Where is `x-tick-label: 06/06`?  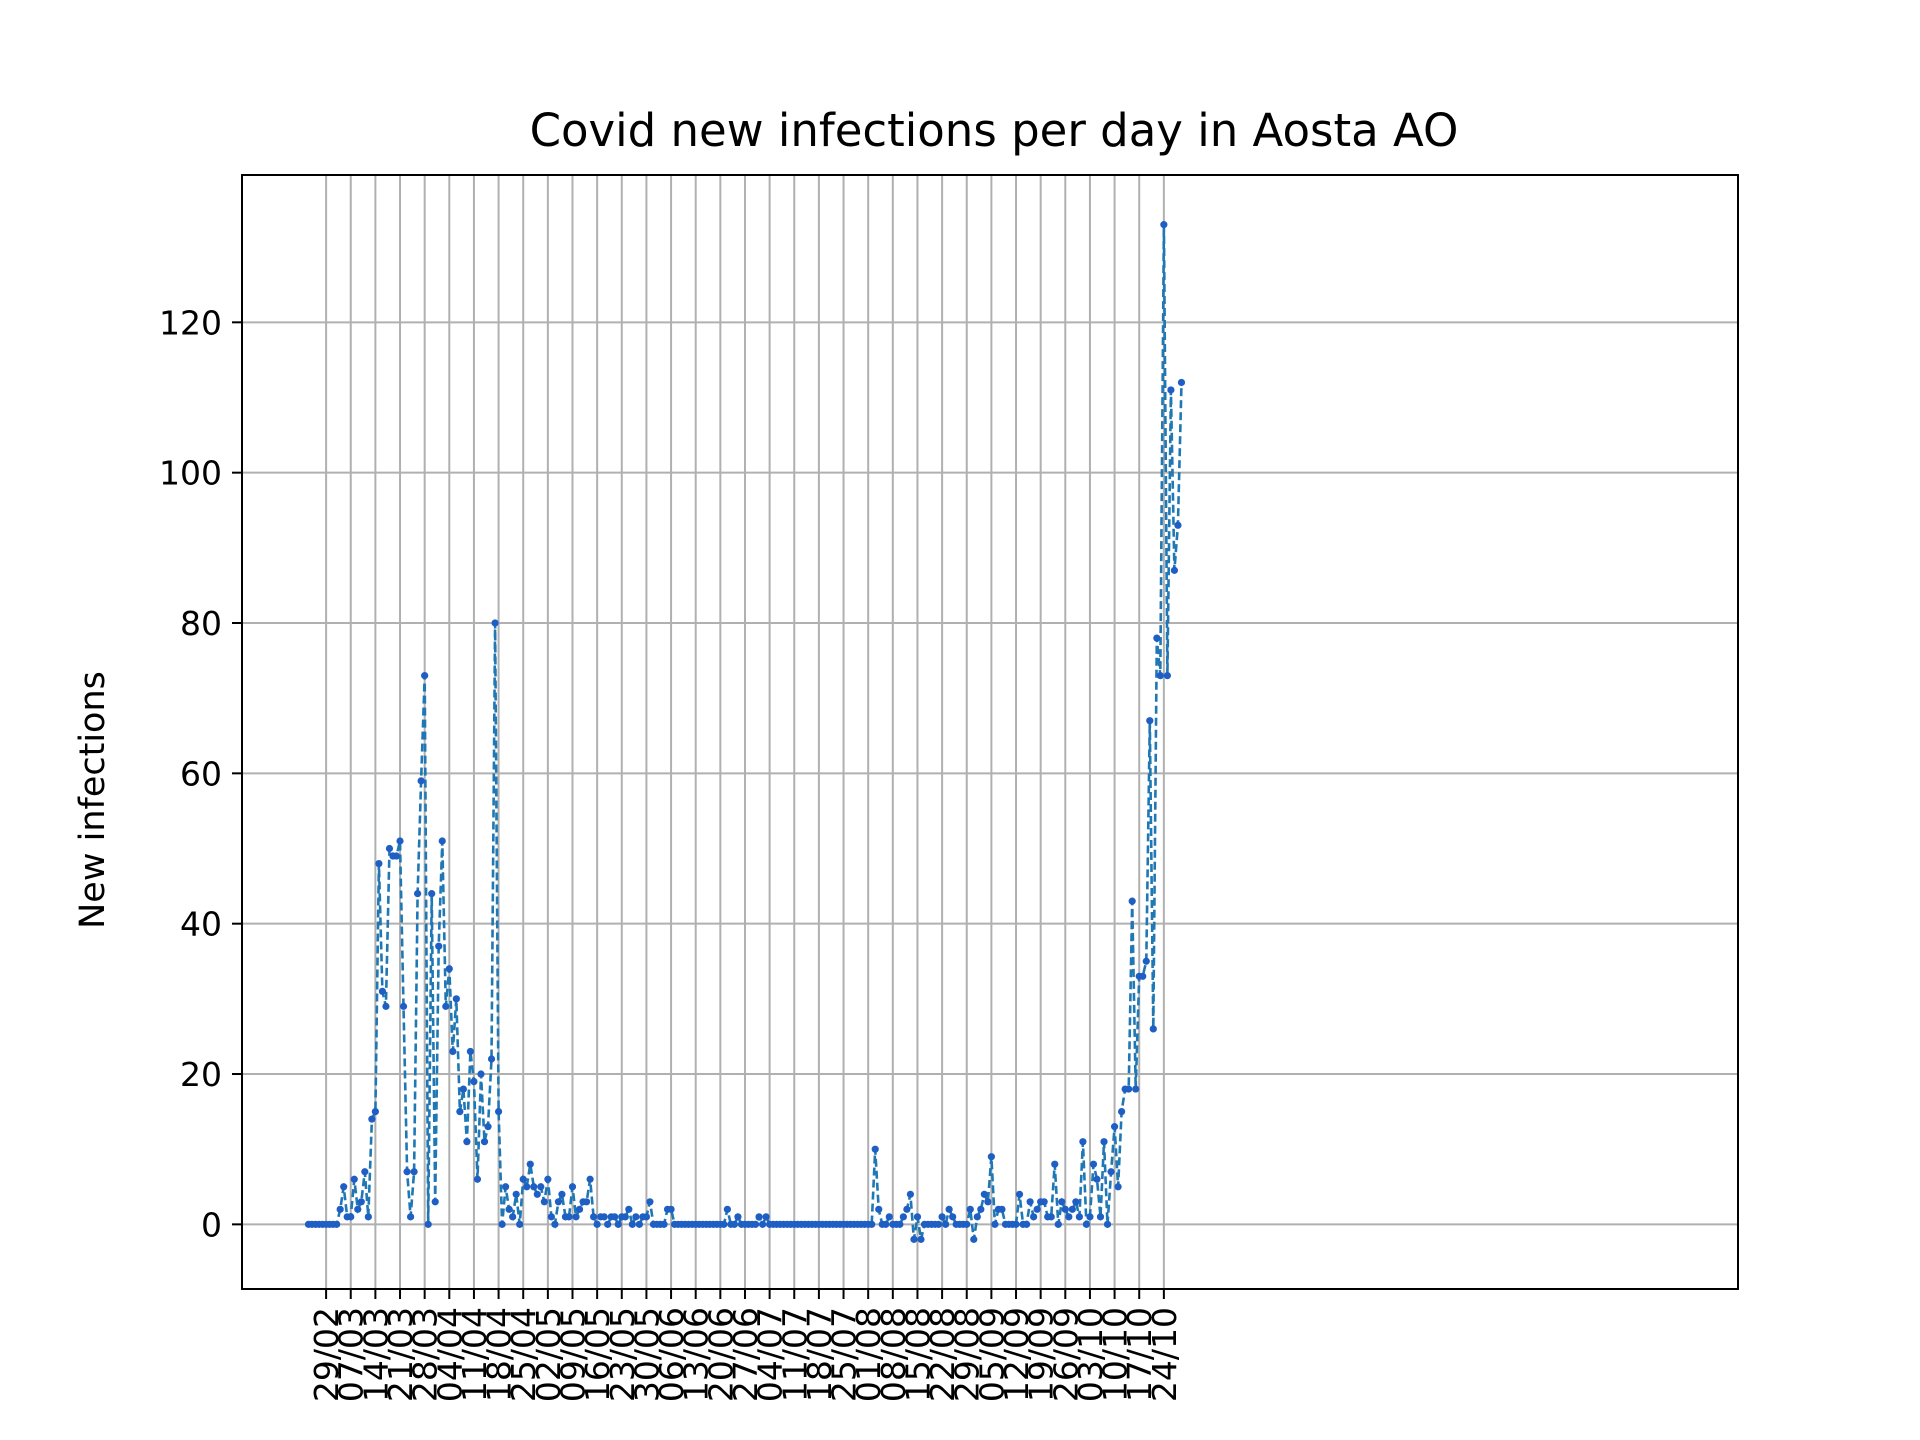 x-tick-label: 06/06 is located at coordinates (671, 1354).